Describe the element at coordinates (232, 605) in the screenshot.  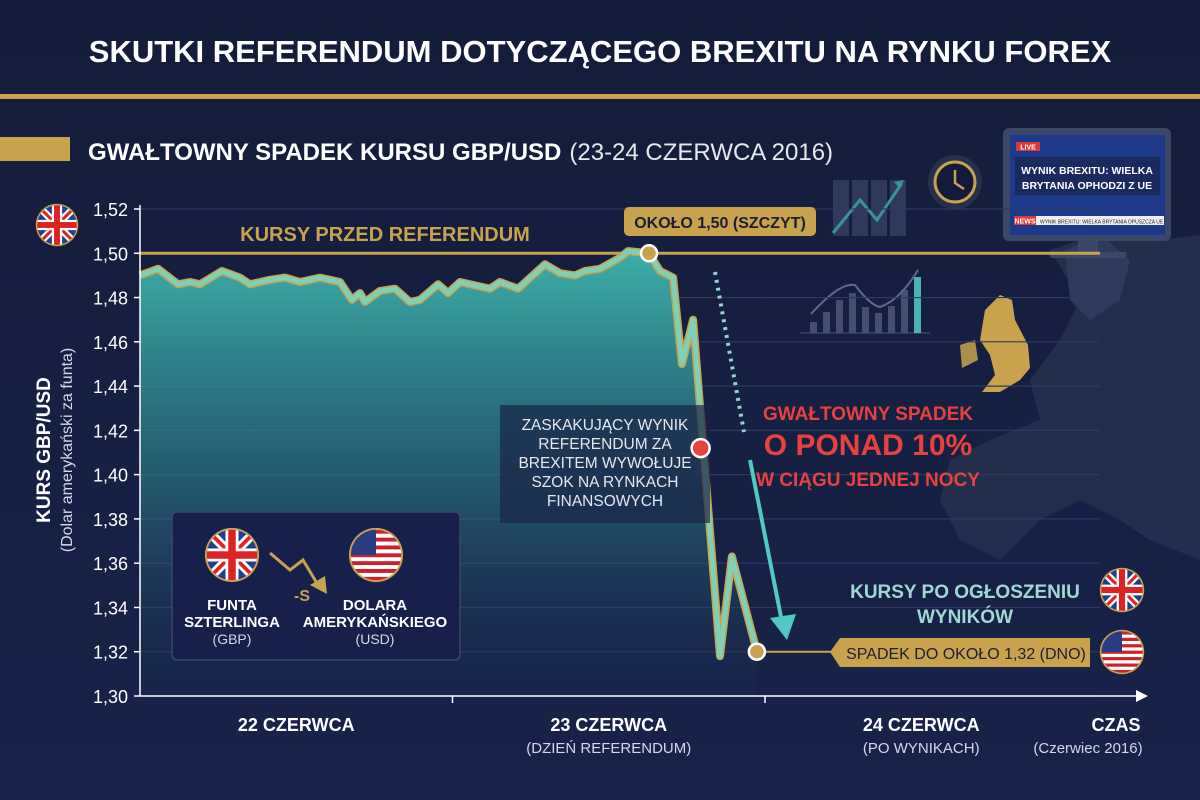
I see `svg-text: FUNTA` at that location.